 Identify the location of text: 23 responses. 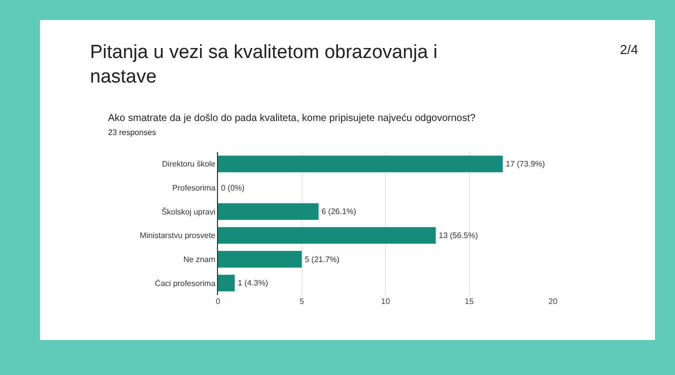
(132, 132).